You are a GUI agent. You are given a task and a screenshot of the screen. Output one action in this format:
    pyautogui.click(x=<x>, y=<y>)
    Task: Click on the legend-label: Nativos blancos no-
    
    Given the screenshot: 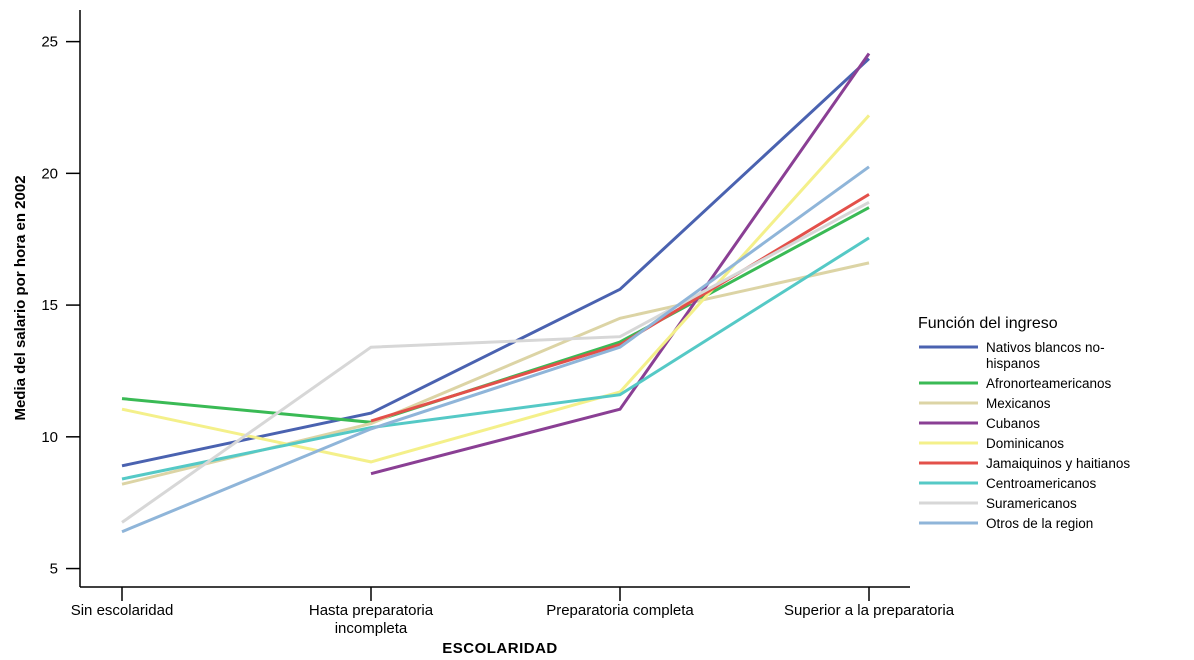 What is the action you would take?
    pyautogui.click(x=1045, y=347)
    